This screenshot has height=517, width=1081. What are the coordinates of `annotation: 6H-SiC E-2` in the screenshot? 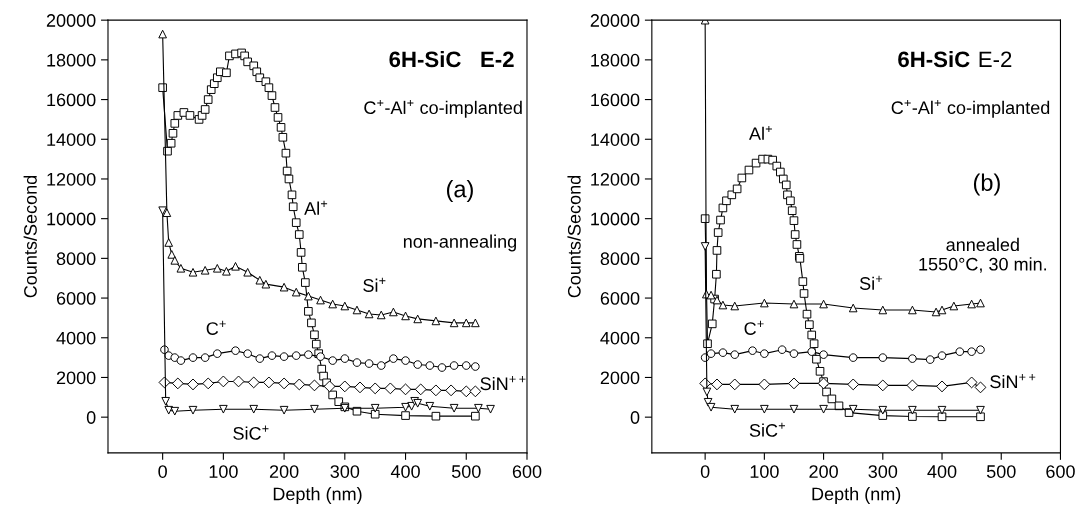 It's located at (451, 59).